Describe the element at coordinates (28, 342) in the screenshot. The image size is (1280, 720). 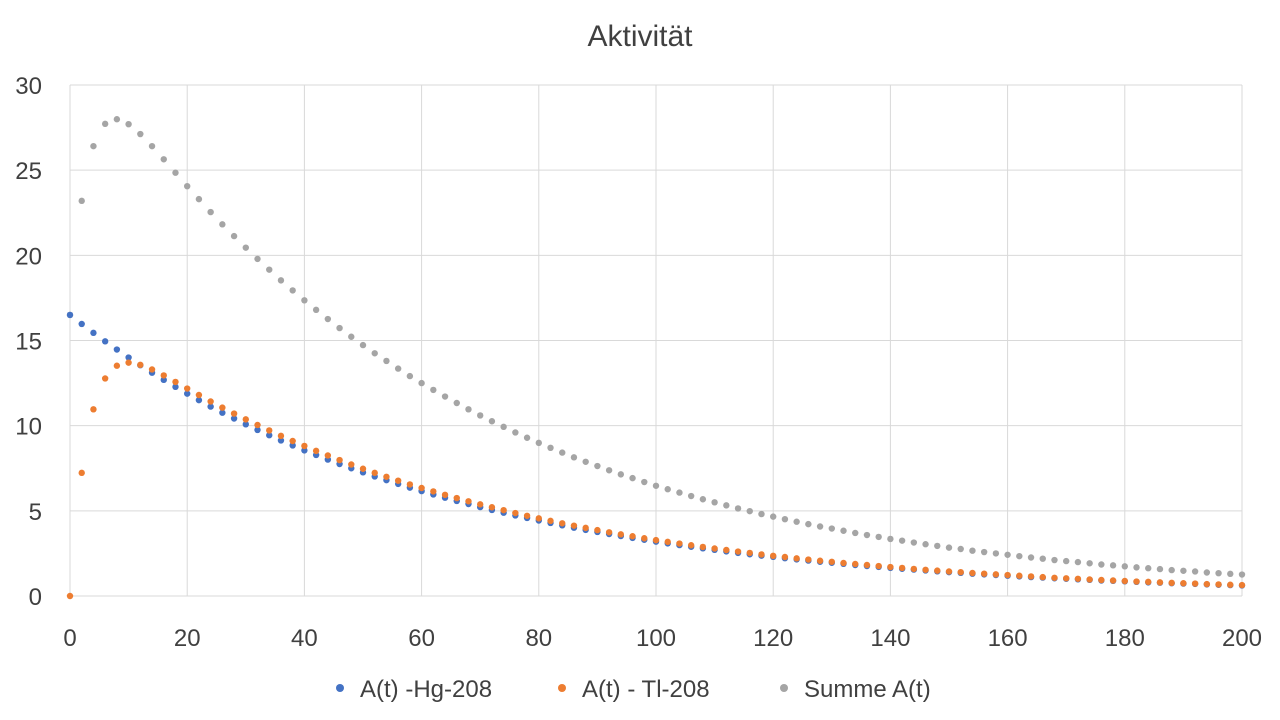
I see `y-tick-label: 15` at that location.